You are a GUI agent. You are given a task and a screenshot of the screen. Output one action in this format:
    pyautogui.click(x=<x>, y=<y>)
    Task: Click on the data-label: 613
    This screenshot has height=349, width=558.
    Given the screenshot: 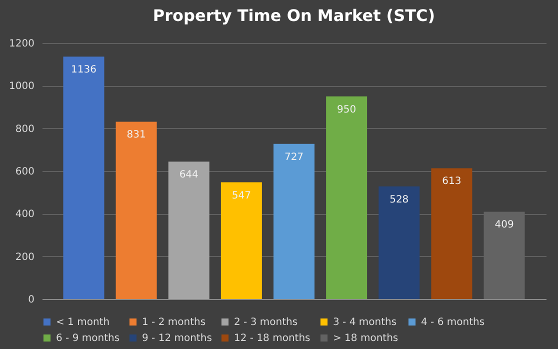 What is the action you would take?
    pyautogui.click(x=452, y=182)
    